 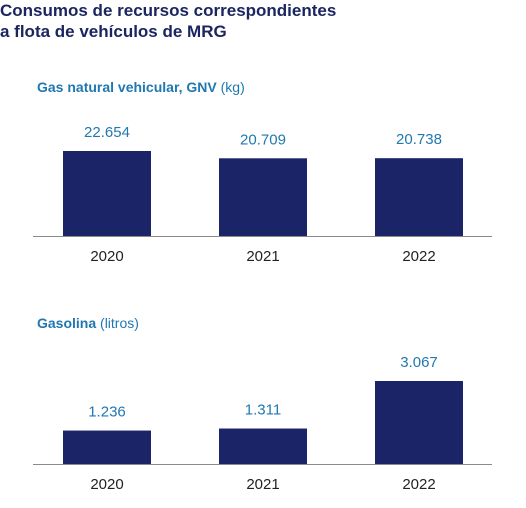 What do you see at coordinates (419, 362) in the screenshot?
I see `value-label-2022: 3.067` at bounding box center [419, 362].